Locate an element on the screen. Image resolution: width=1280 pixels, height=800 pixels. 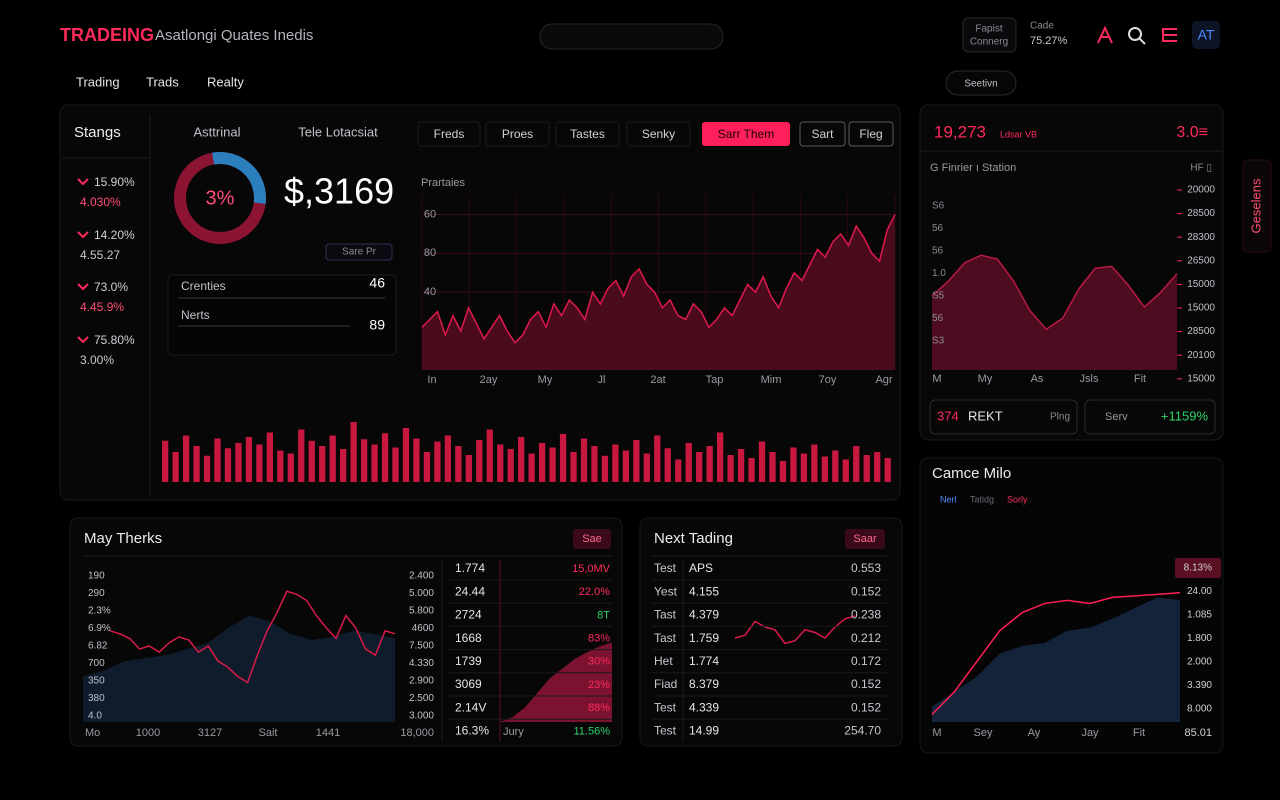
total-button is located at coordinates (359, 252).